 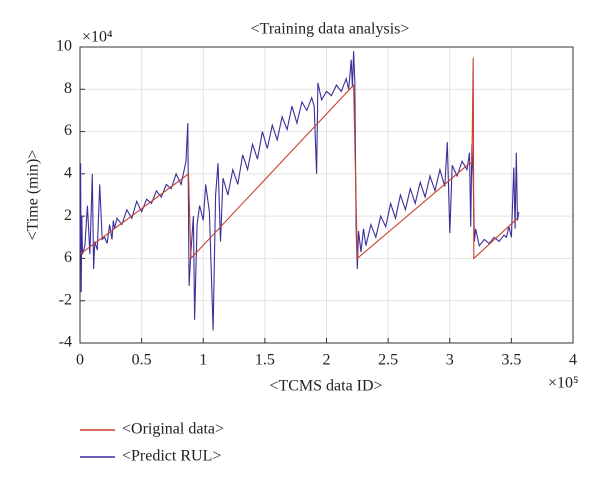 I want to click on y-exponent: ×10⁴, so click(x=97, y=37).